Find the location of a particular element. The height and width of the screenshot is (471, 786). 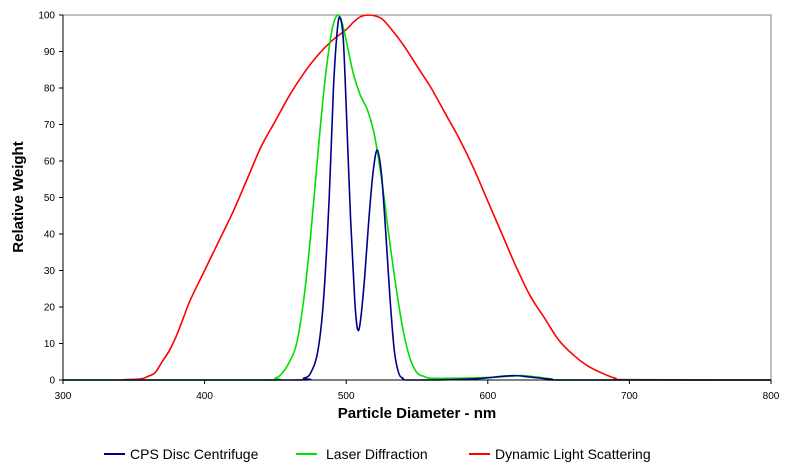

y-axis: 0 10 20 30 40 50 60 70 80 90 100 is located at coordinates (51, 199).